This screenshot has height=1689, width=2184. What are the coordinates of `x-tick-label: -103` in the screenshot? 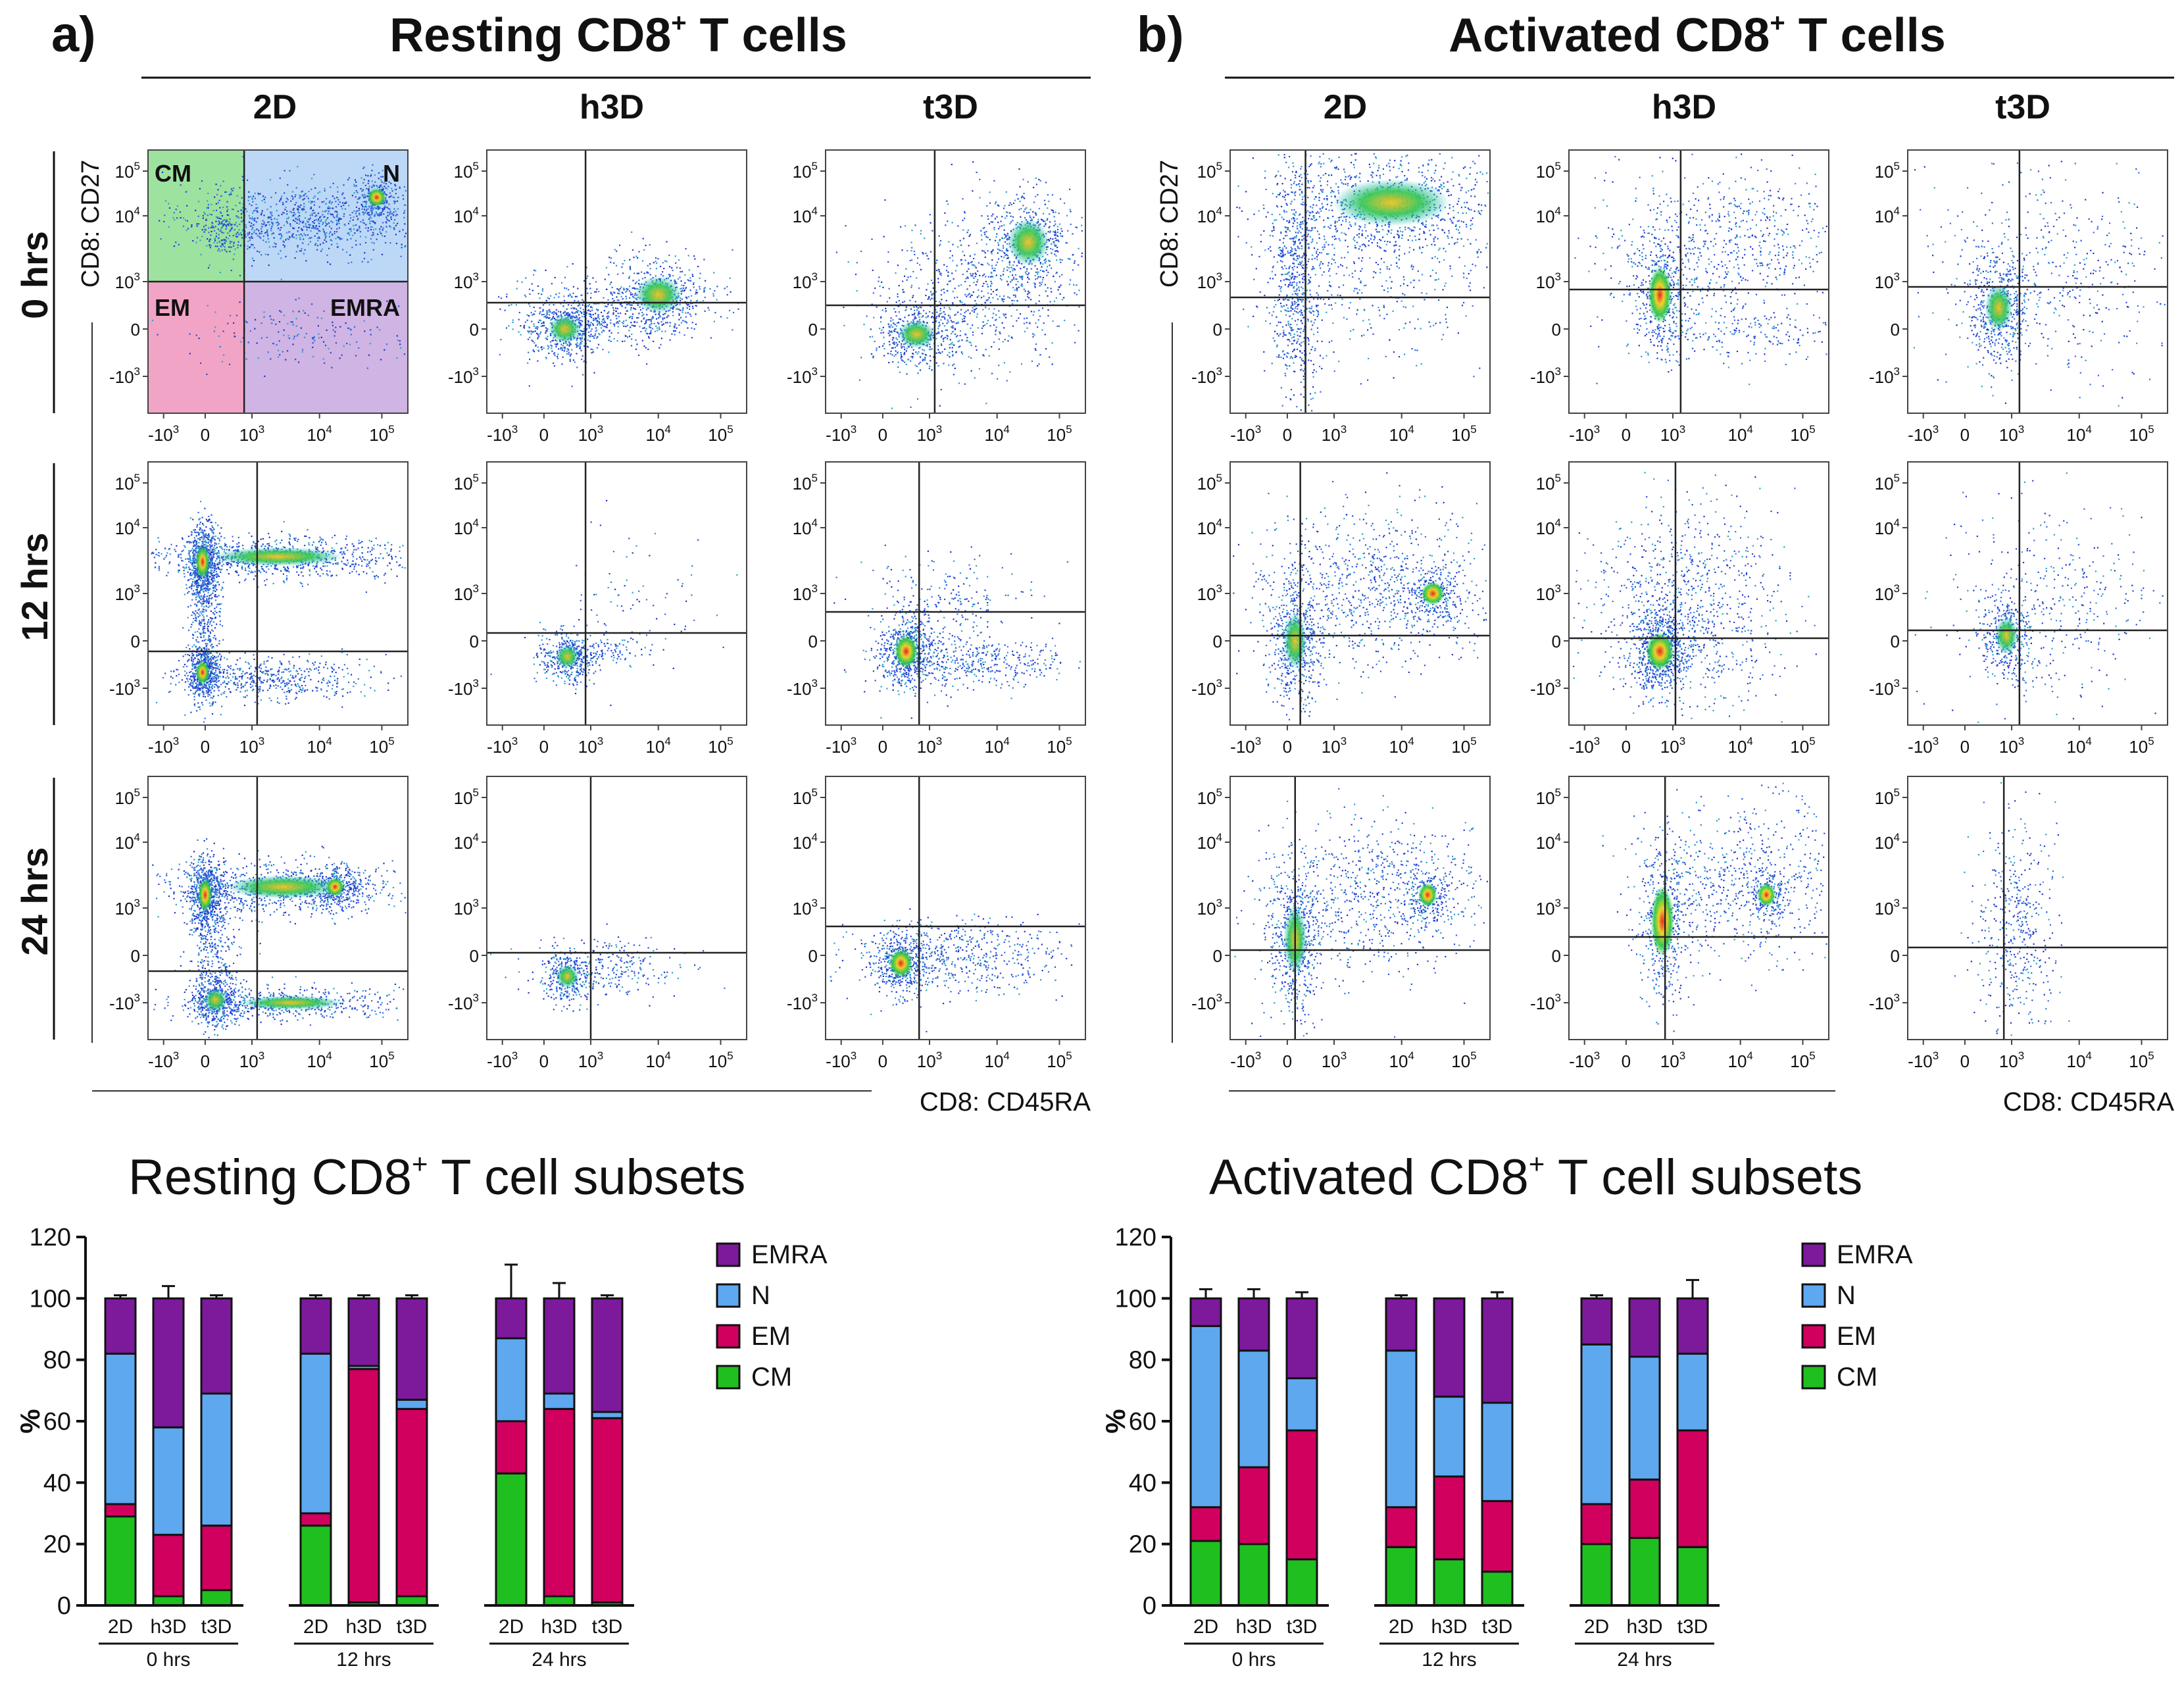 It's located at (841, 434).